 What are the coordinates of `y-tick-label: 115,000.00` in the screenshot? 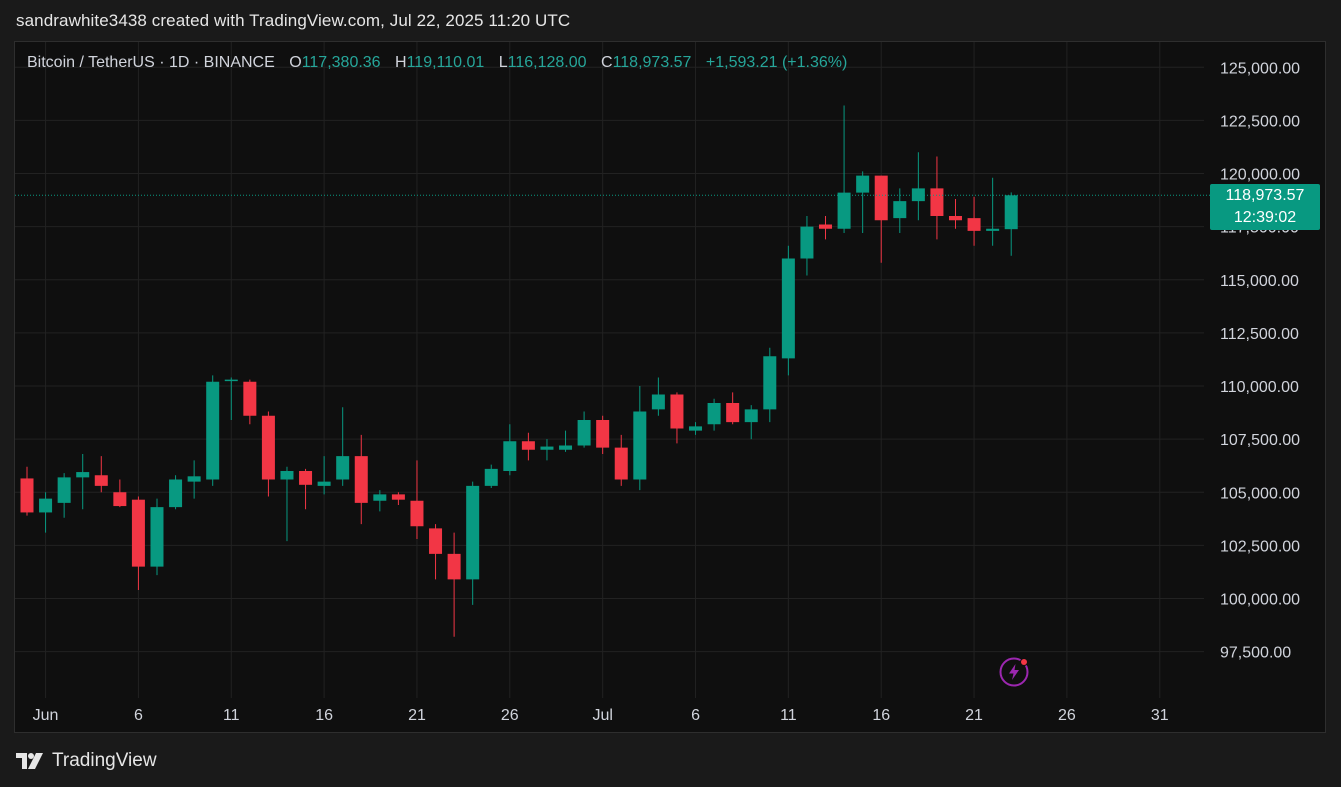 It's located at (1259, 281).